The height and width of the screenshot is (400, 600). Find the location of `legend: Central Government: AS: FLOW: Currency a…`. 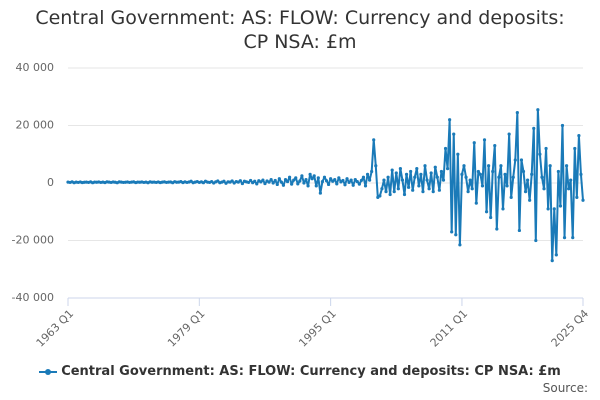

legend: Central Government: AS: FLOW: Currency a… is located at coordinates (300, 371).